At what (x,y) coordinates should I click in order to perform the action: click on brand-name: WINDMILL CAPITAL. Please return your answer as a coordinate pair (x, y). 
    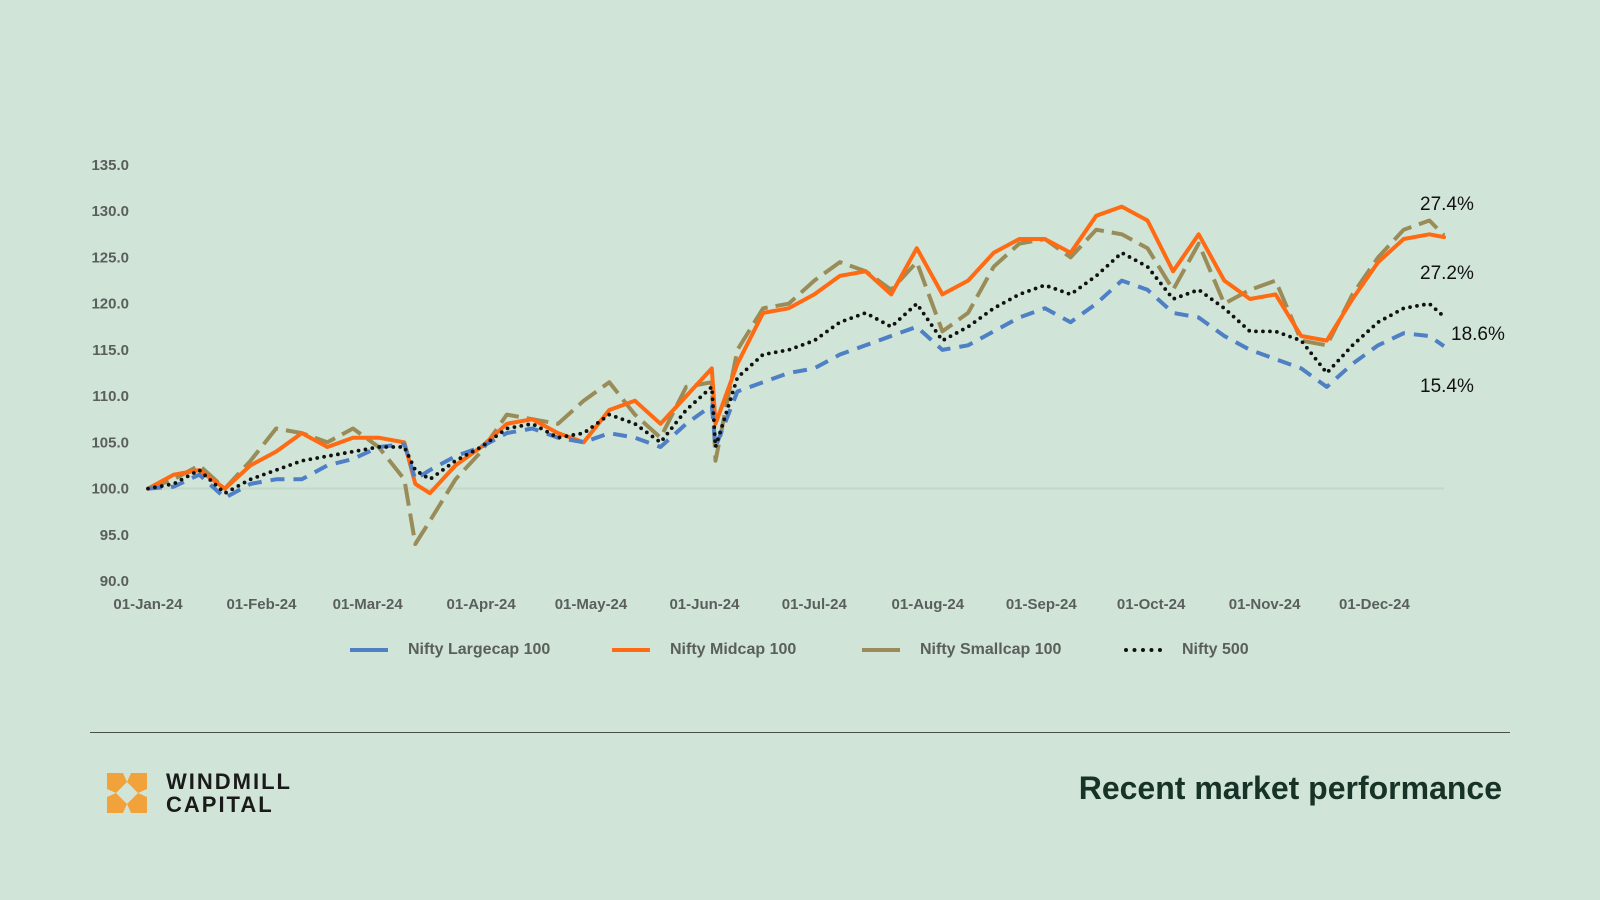
    Looking at the image, I should click on (229, 793).